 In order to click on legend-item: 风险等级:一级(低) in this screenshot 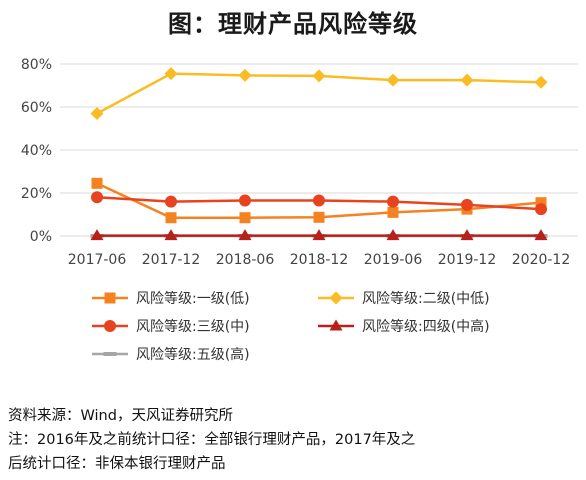, I will do `click(171, 298)`.